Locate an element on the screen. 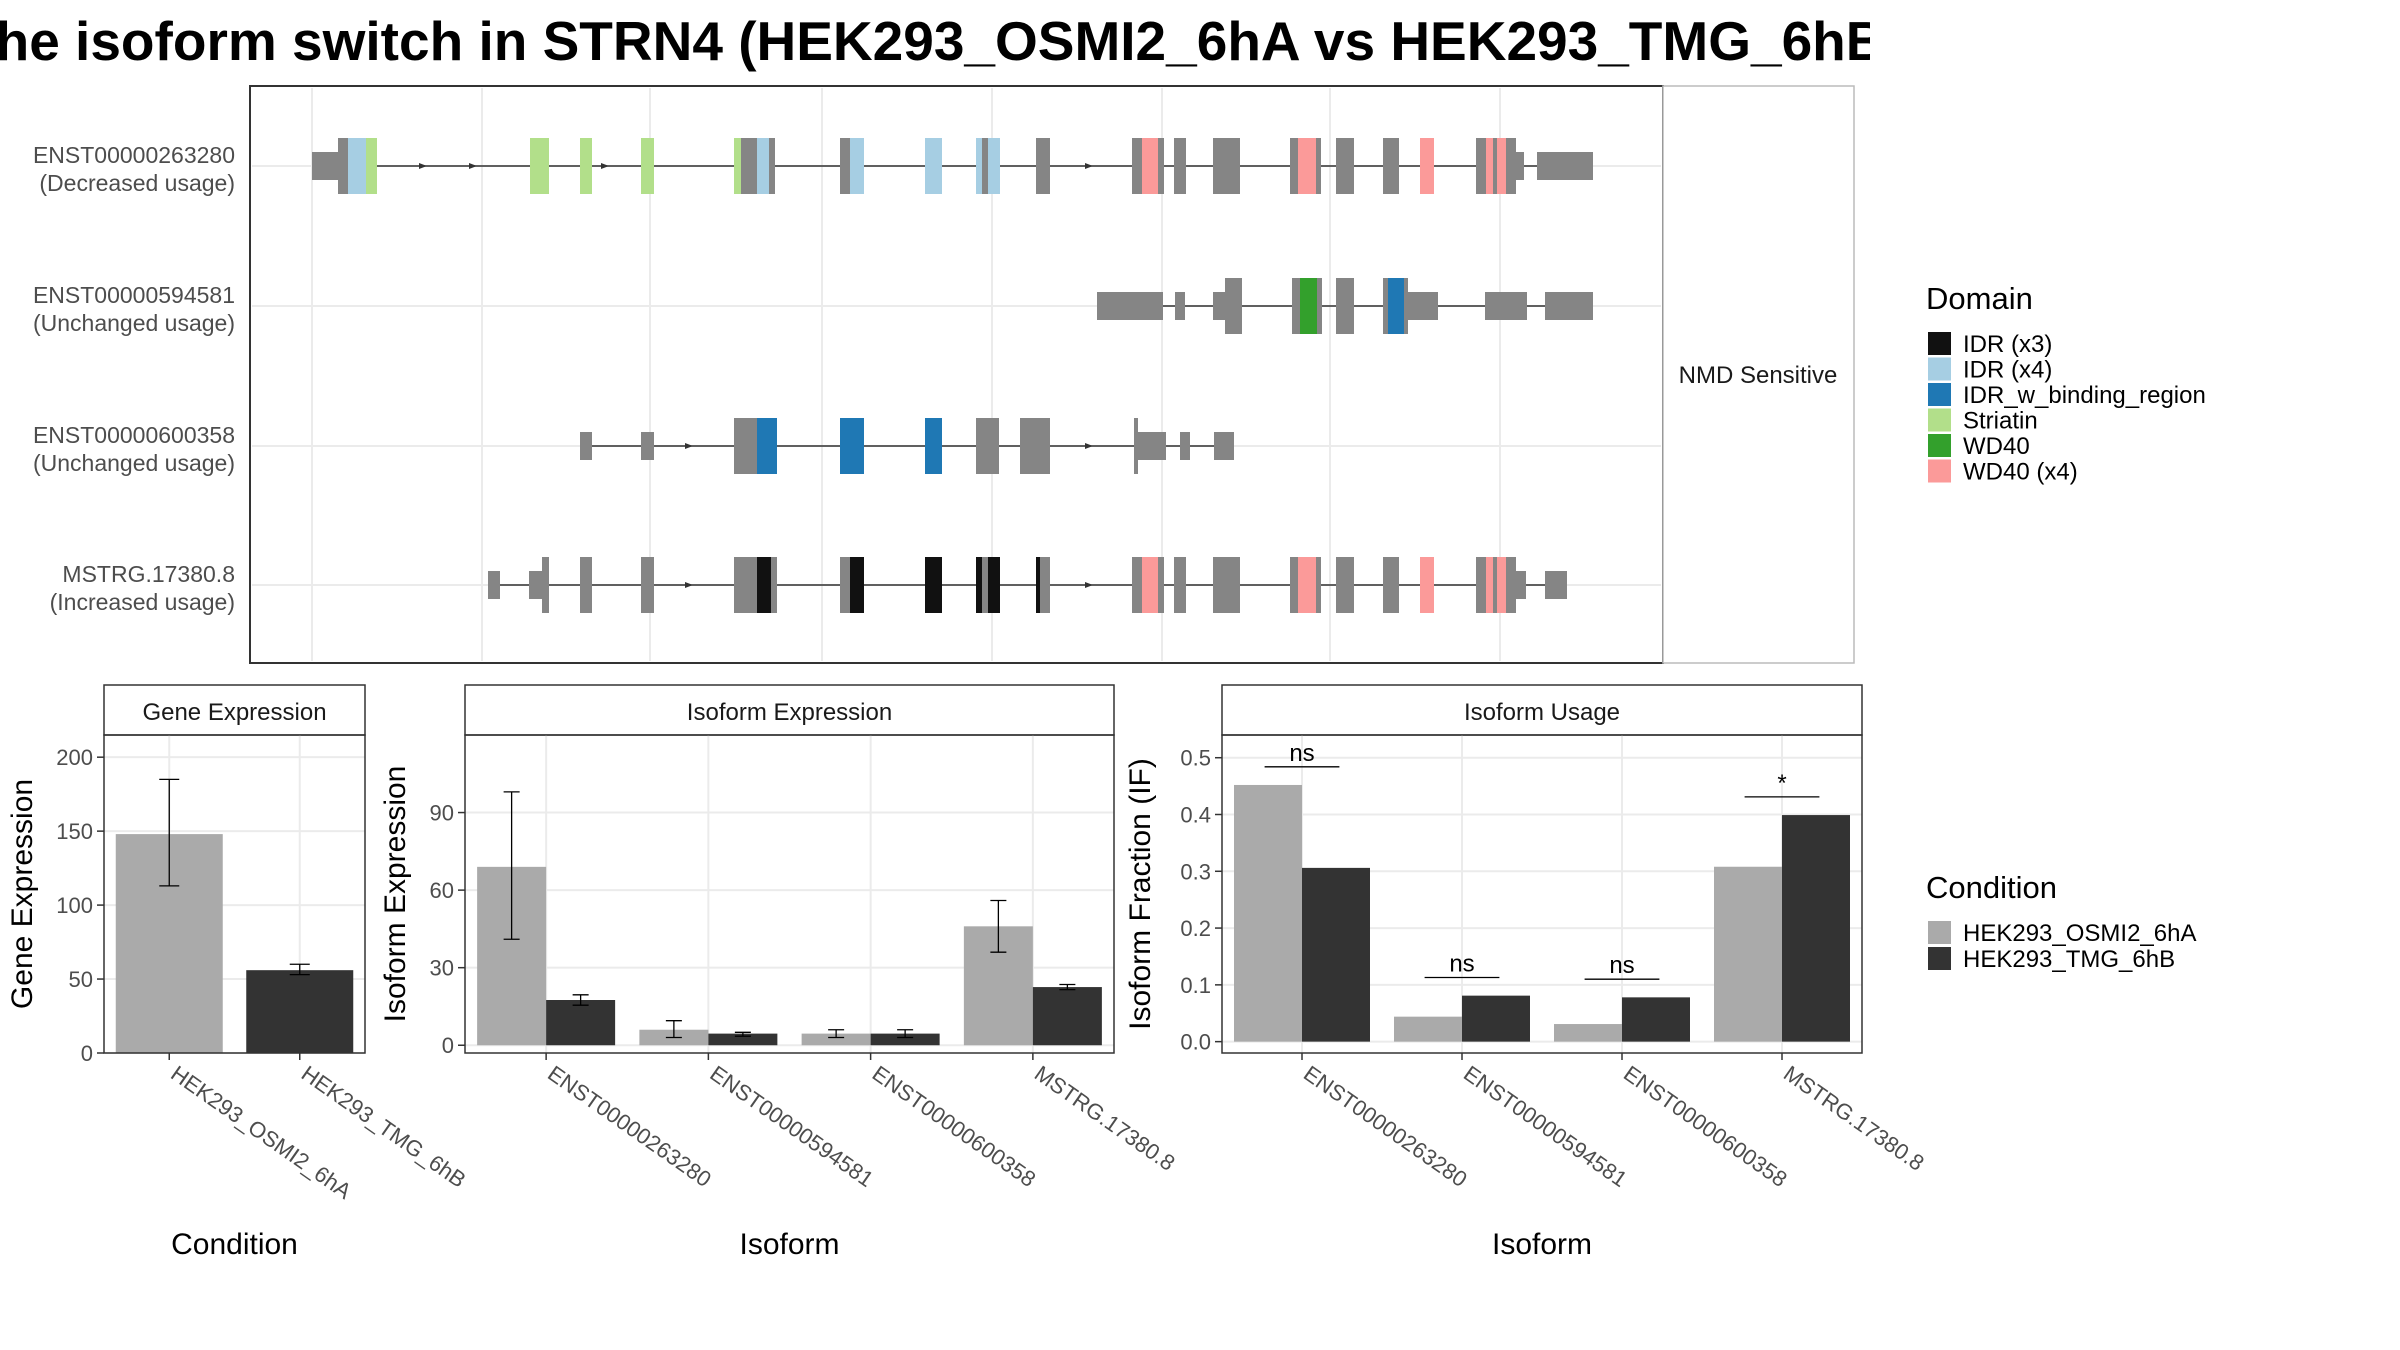  condition-legend-title: Condition is located at coordinates (1991, 887).